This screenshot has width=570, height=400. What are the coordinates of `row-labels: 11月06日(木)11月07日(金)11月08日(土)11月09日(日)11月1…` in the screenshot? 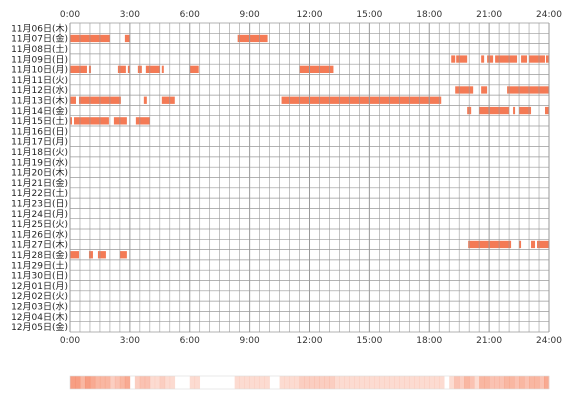 It's located at (39, 177).